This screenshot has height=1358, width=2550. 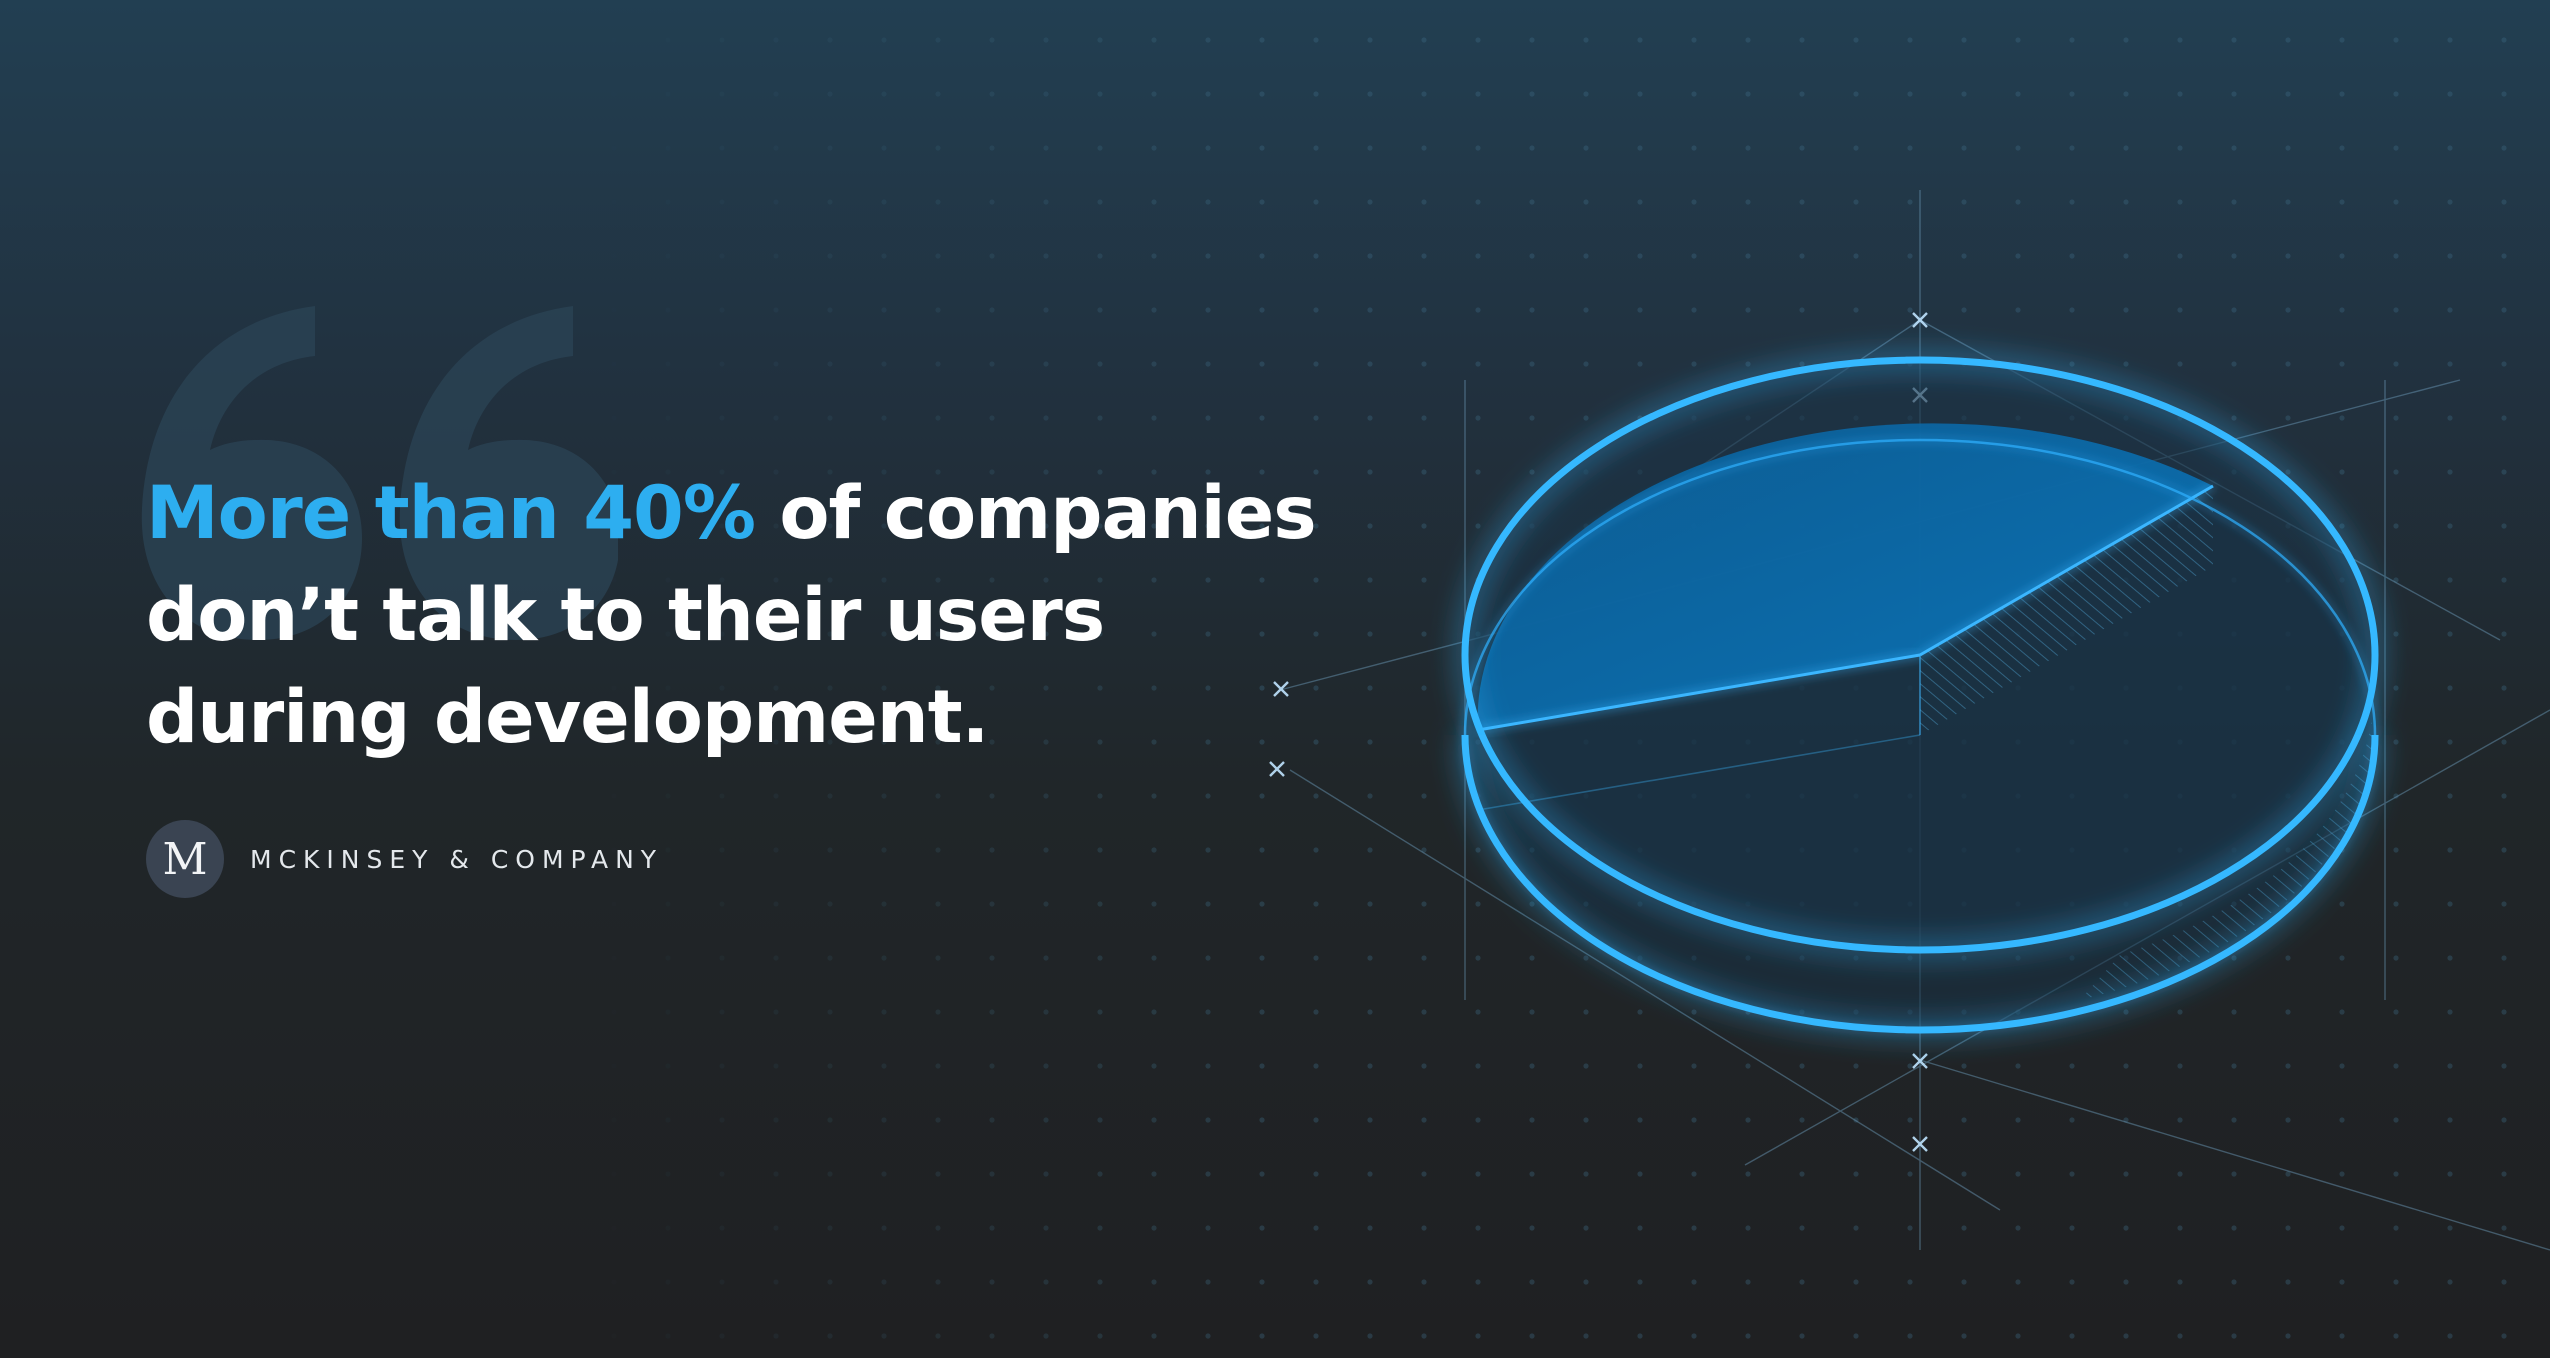 I want to click on quote-source: M MCKINSEY & COMPANY, so click(x=404, y=859).